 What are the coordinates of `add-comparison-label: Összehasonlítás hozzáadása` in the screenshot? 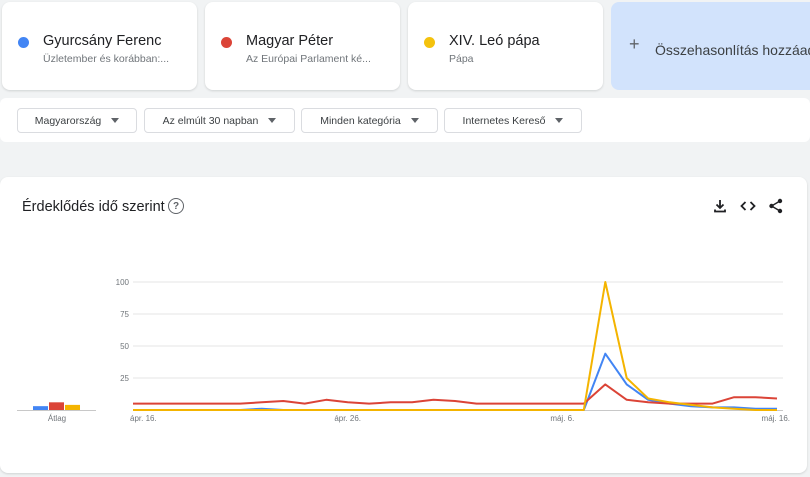 It's located at (732, 50).